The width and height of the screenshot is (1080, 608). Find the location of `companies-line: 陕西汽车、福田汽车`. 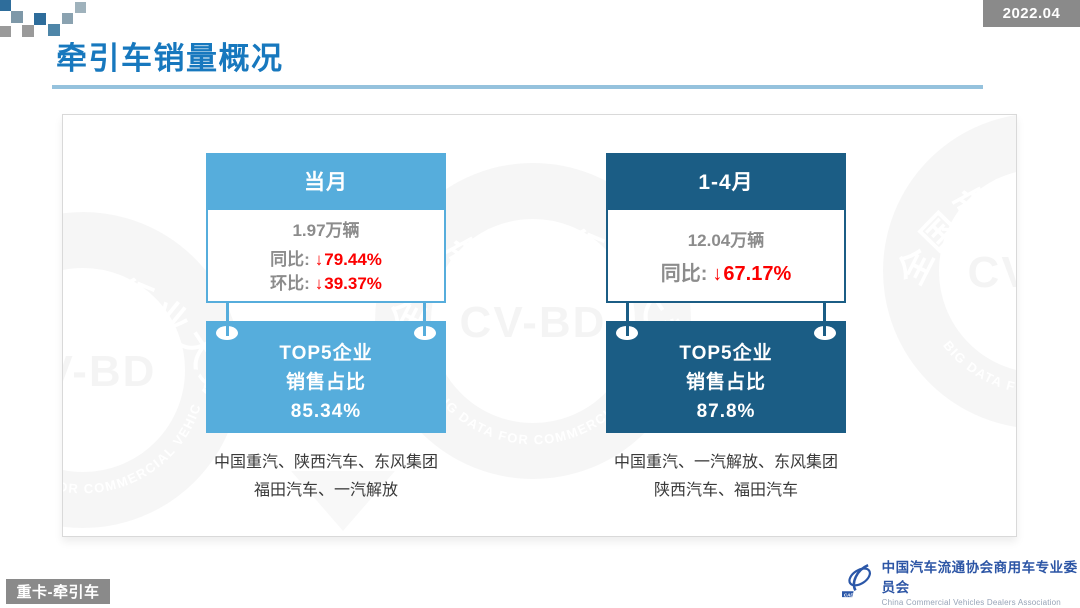

companies-line: 陕西汽车、福田汽车 is located at coordinates (725, 490).